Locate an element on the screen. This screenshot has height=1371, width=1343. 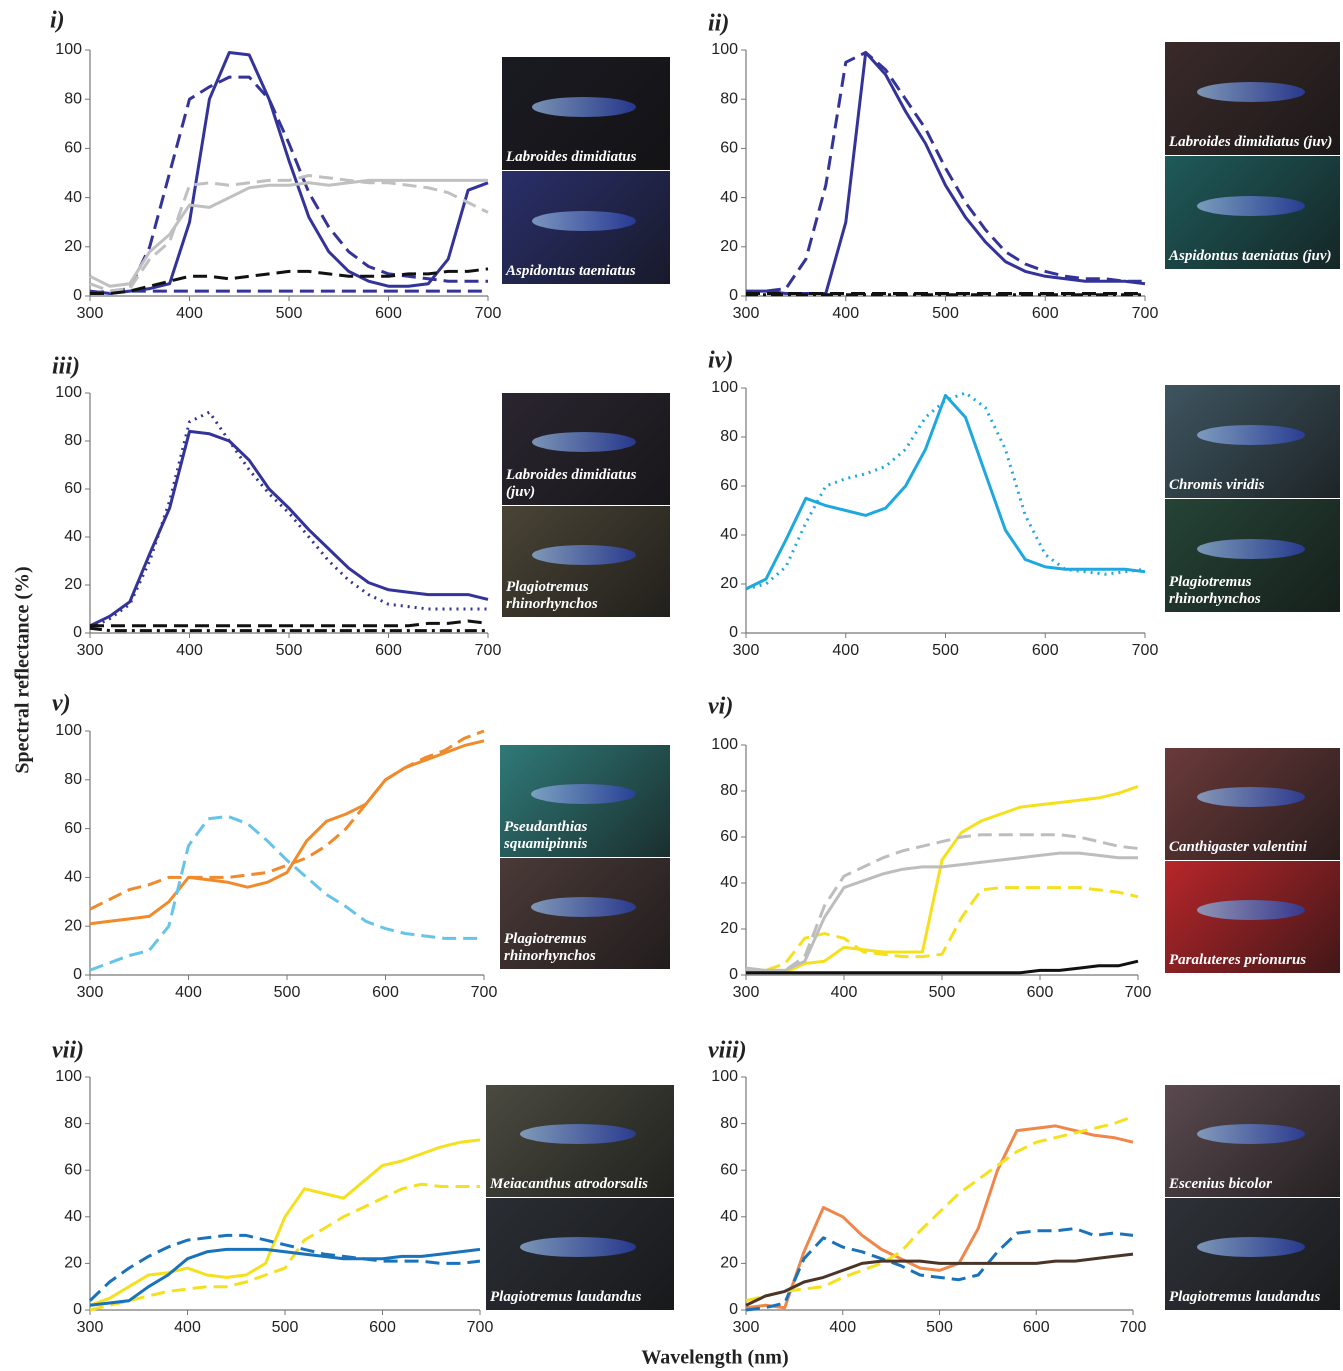
fish-photo: Aspidontus taeniatus is located at coordinates (586, 227).